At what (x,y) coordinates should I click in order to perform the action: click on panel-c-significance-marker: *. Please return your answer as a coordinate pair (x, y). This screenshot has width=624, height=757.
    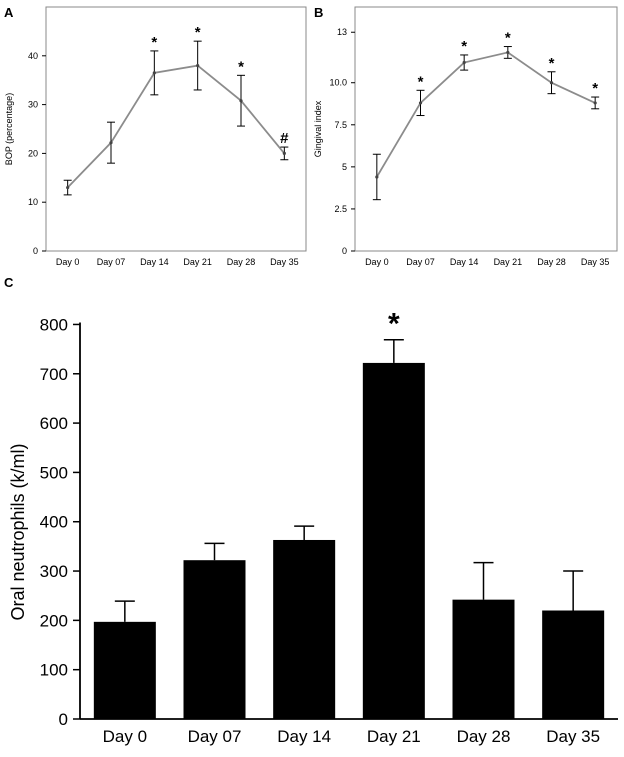
    Looking at the image, I should click on (394, 324).